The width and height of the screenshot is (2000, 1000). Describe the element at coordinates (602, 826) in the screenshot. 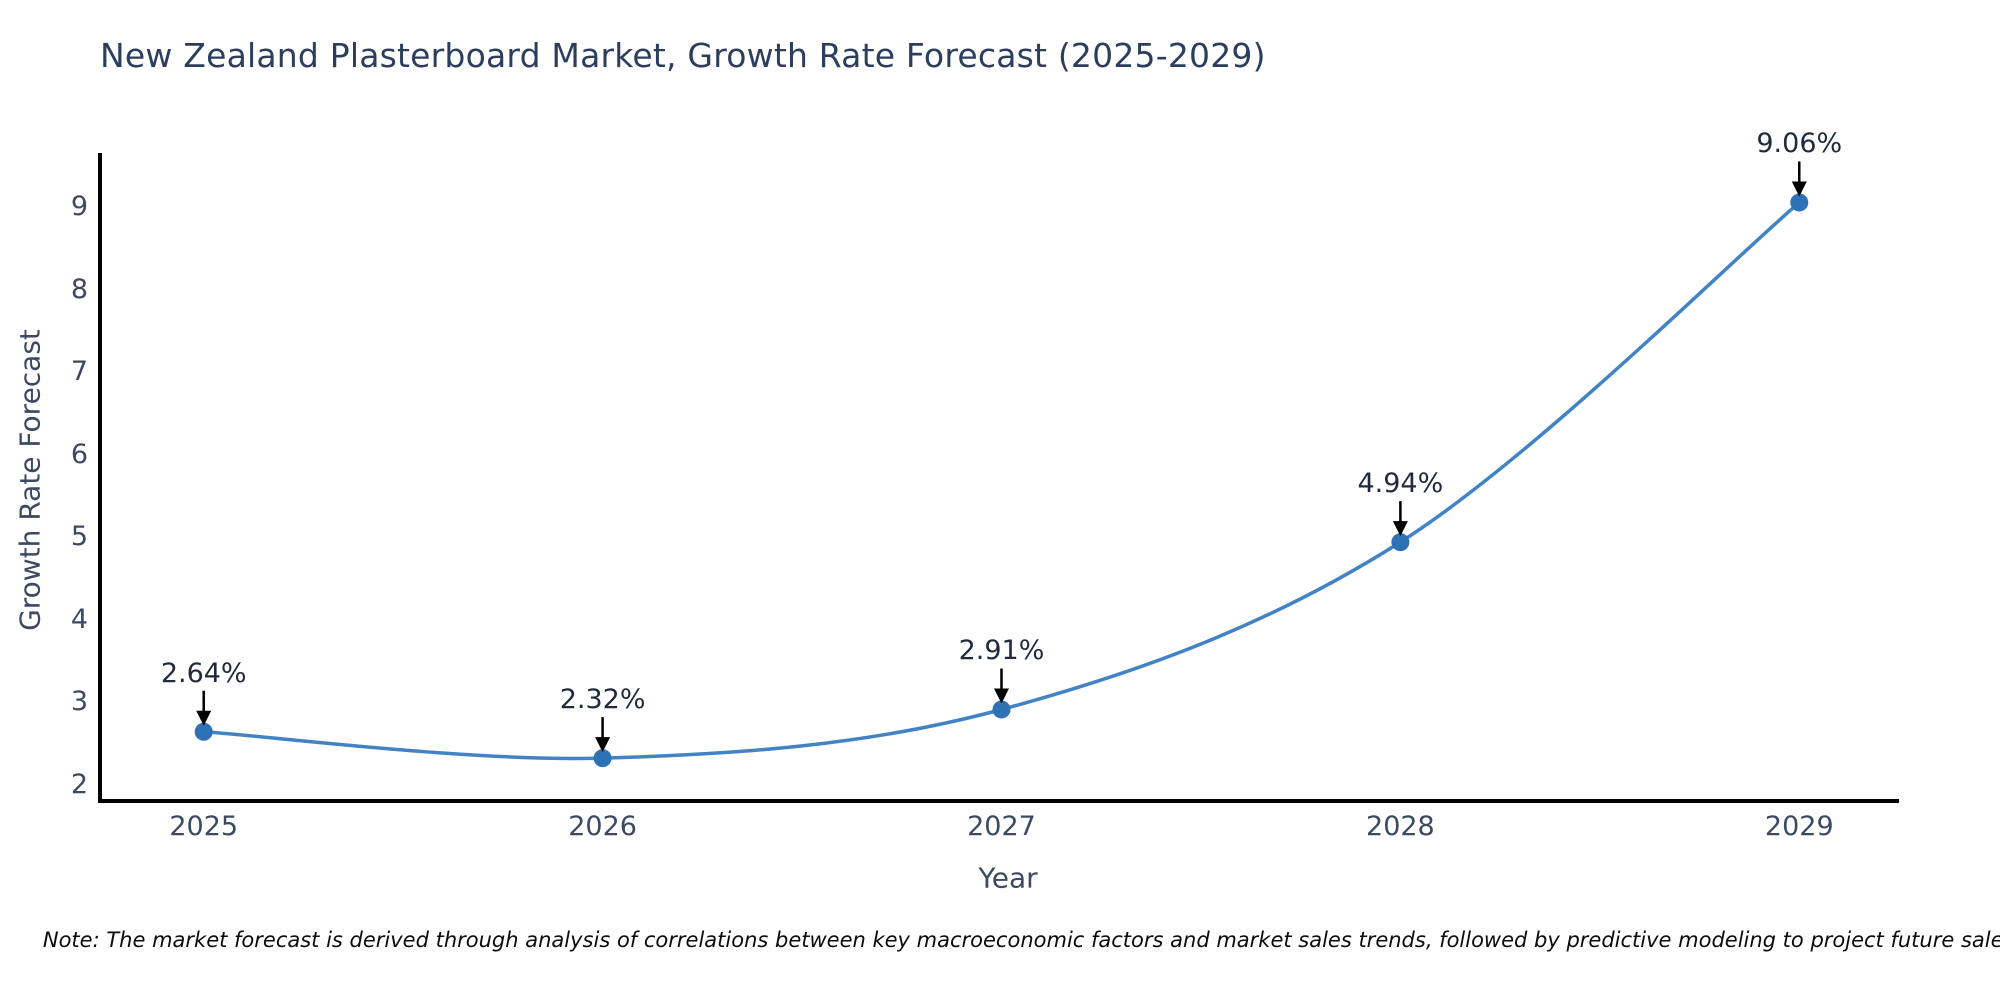

I see `x-tick-label: 2026` at that location.